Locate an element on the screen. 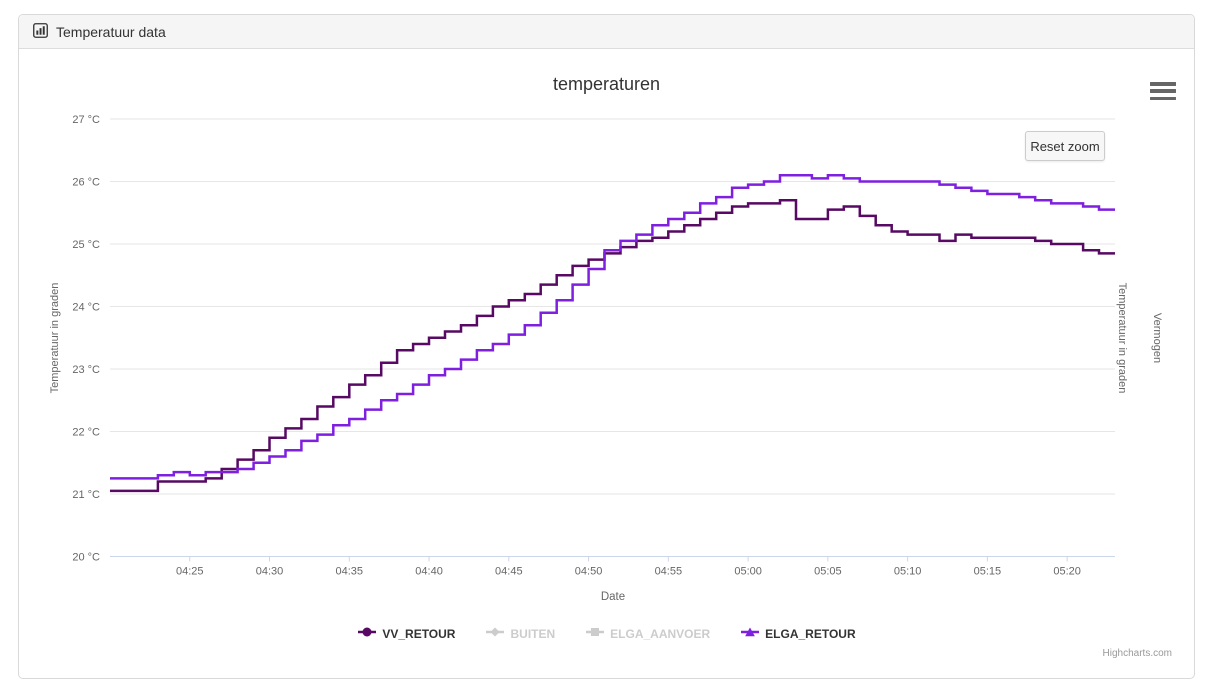 Image resolution: width=1213 pixels, height=693 pixels. y-tick-label: 22 °C is located at coordinates (86, 433).